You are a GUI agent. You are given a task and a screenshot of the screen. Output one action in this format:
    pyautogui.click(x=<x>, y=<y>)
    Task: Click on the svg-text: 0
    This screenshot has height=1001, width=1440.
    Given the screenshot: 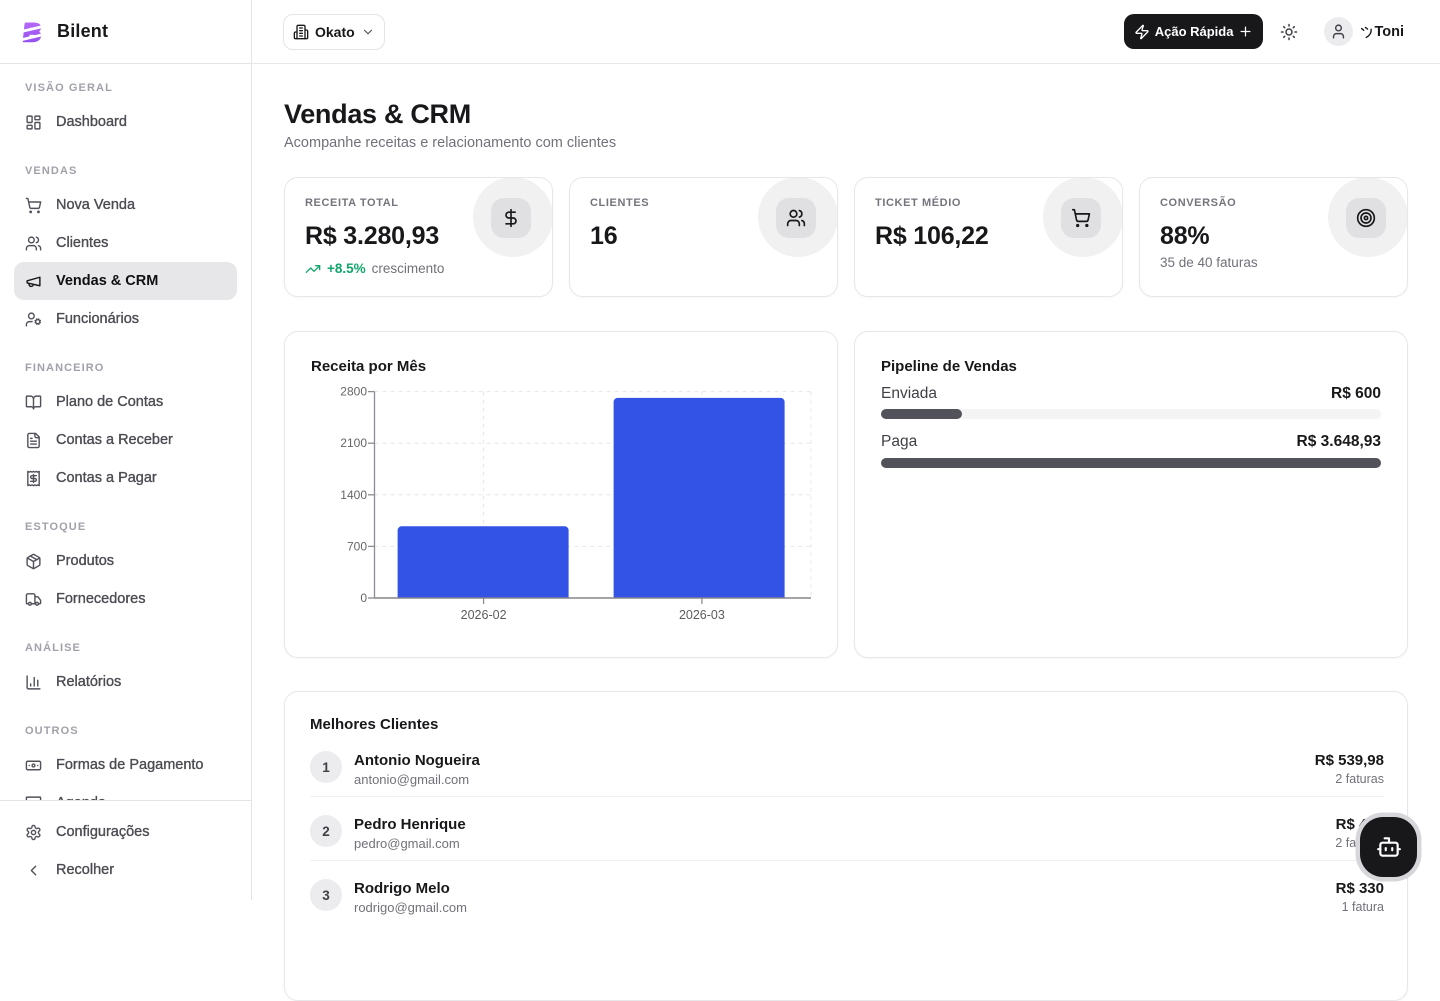 What is the action you would take?
    pyautogui.click(x=363, y=598)
    